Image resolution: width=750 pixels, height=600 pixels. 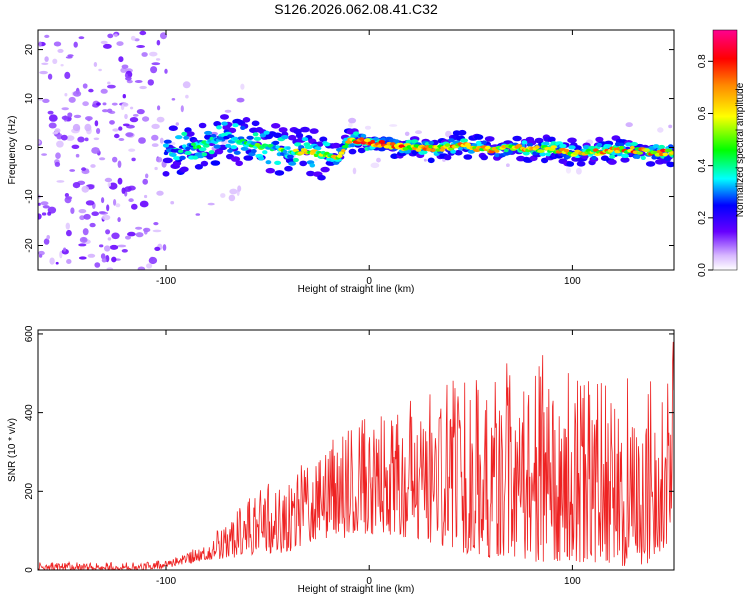 What do you see at coordinates (702, 270) in the screenshot?
I see `colorbar-tick-label: 0.0` at bounding box center [702, 270].